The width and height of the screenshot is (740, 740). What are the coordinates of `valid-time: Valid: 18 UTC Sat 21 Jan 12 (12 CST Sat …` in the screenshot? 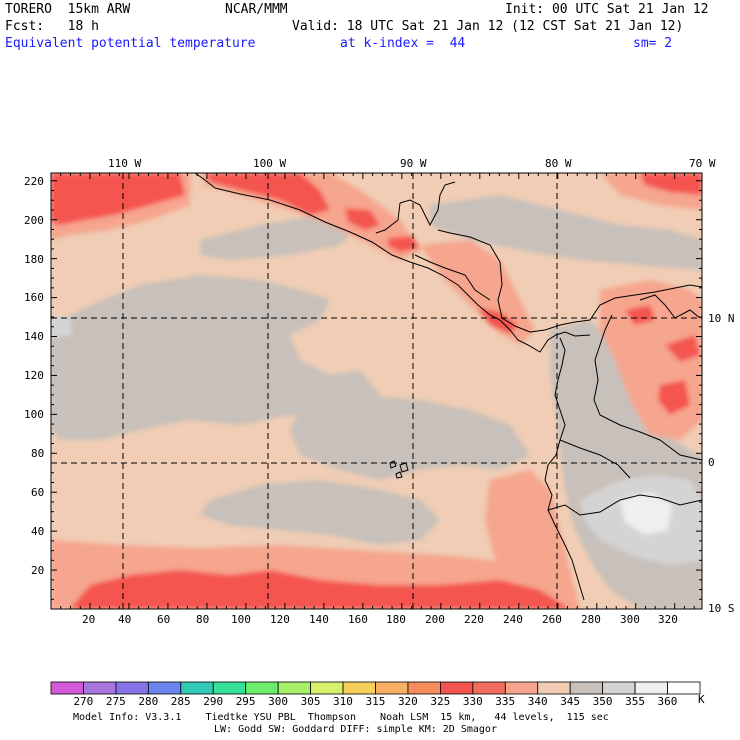 It's located at (488, 26).